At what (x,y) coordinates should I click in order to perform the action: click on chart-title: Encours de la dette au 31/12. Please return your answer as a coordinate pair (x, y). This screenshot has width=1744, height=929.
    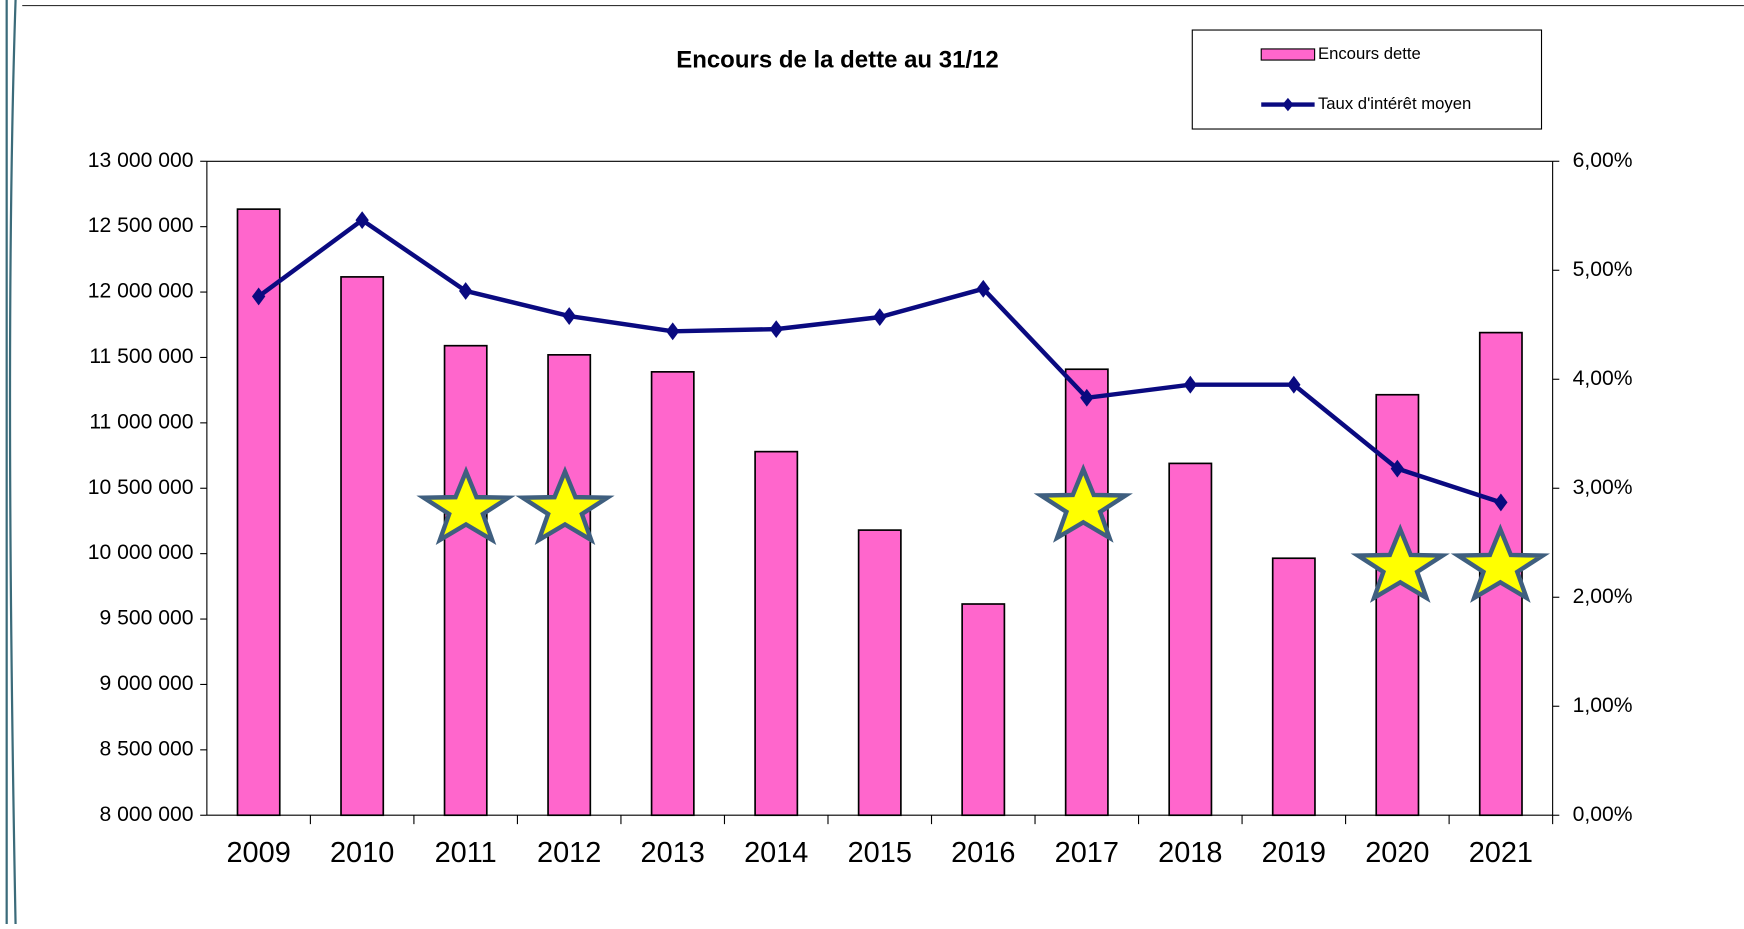
    Looking at the image, I should click on (837, 60).